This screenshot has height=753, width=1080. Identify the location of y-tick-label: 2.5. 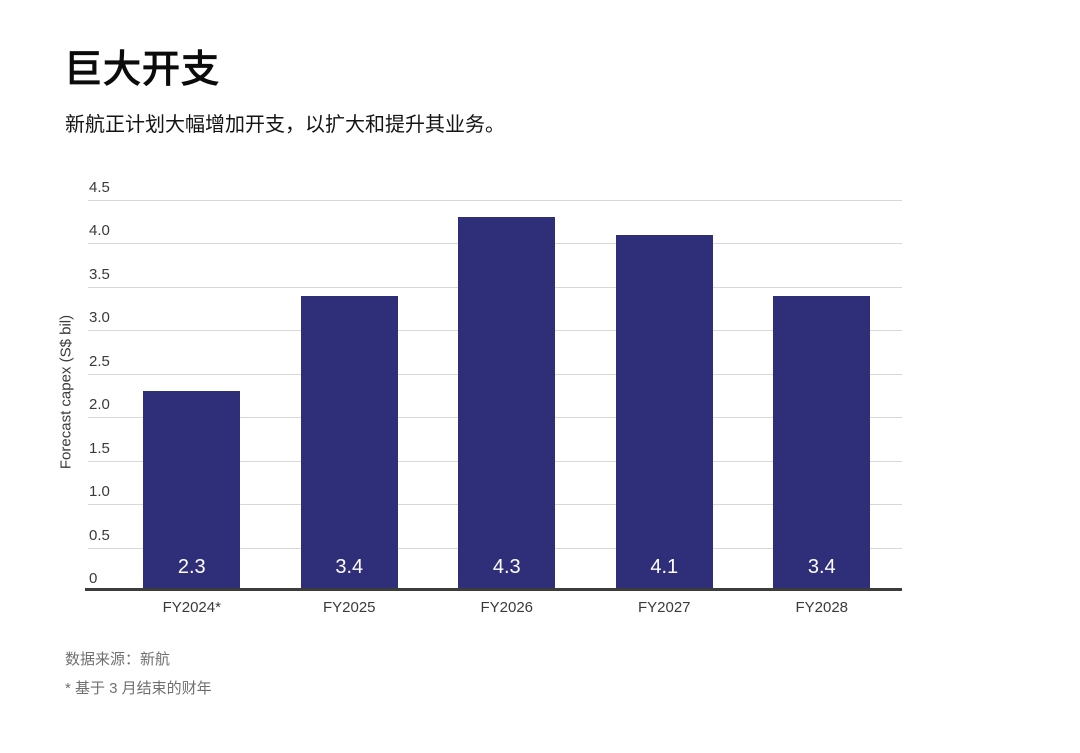
(99, 361).